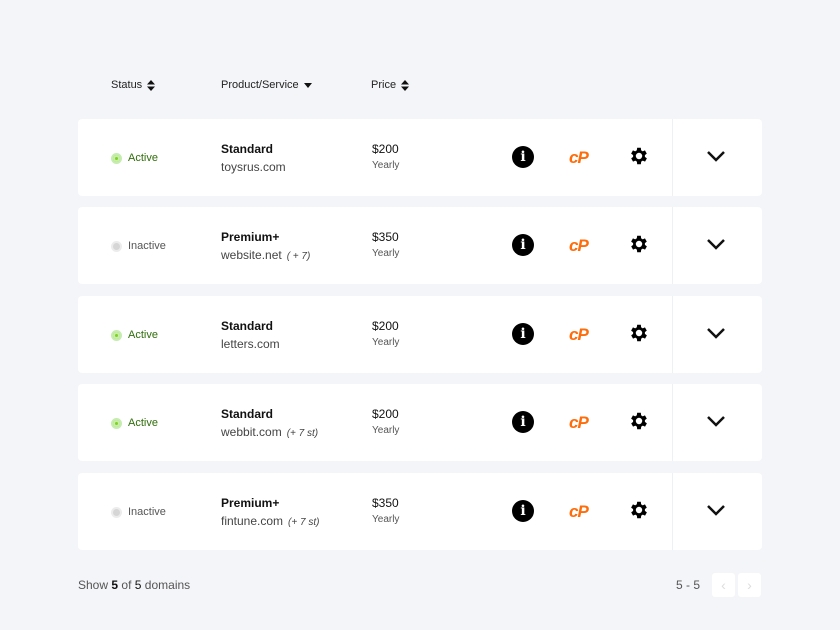 This screenshot has height=630, width=840. Describe the element at coordinates (127, 85) in the screenshot. I see `status-header: Status` at that location.